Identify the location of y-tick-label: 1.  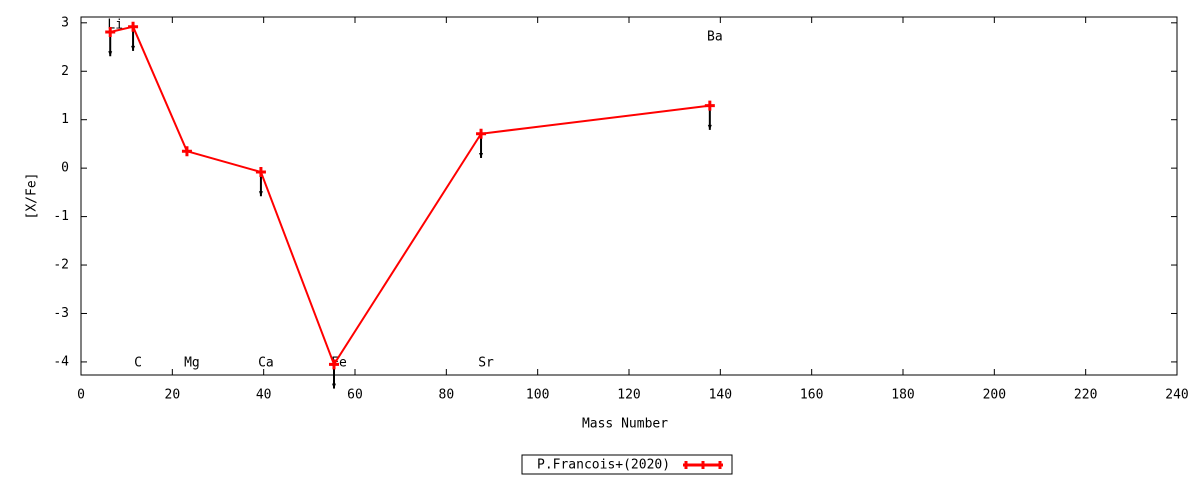
(65, 119).